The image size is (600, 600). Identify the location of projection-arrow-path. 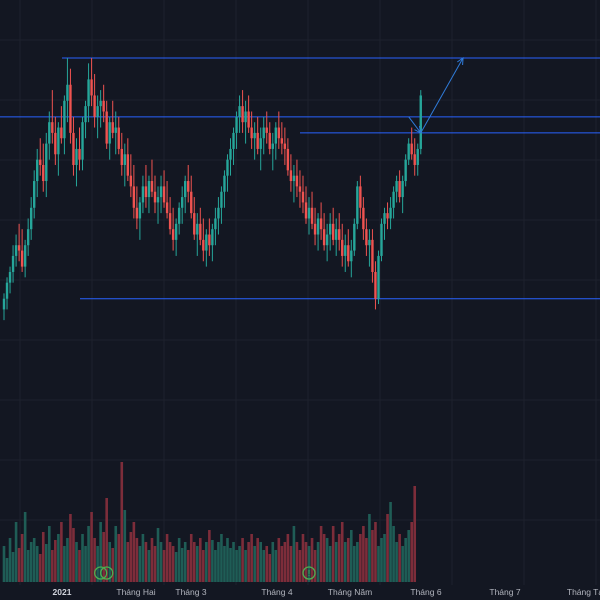
(436, 95).